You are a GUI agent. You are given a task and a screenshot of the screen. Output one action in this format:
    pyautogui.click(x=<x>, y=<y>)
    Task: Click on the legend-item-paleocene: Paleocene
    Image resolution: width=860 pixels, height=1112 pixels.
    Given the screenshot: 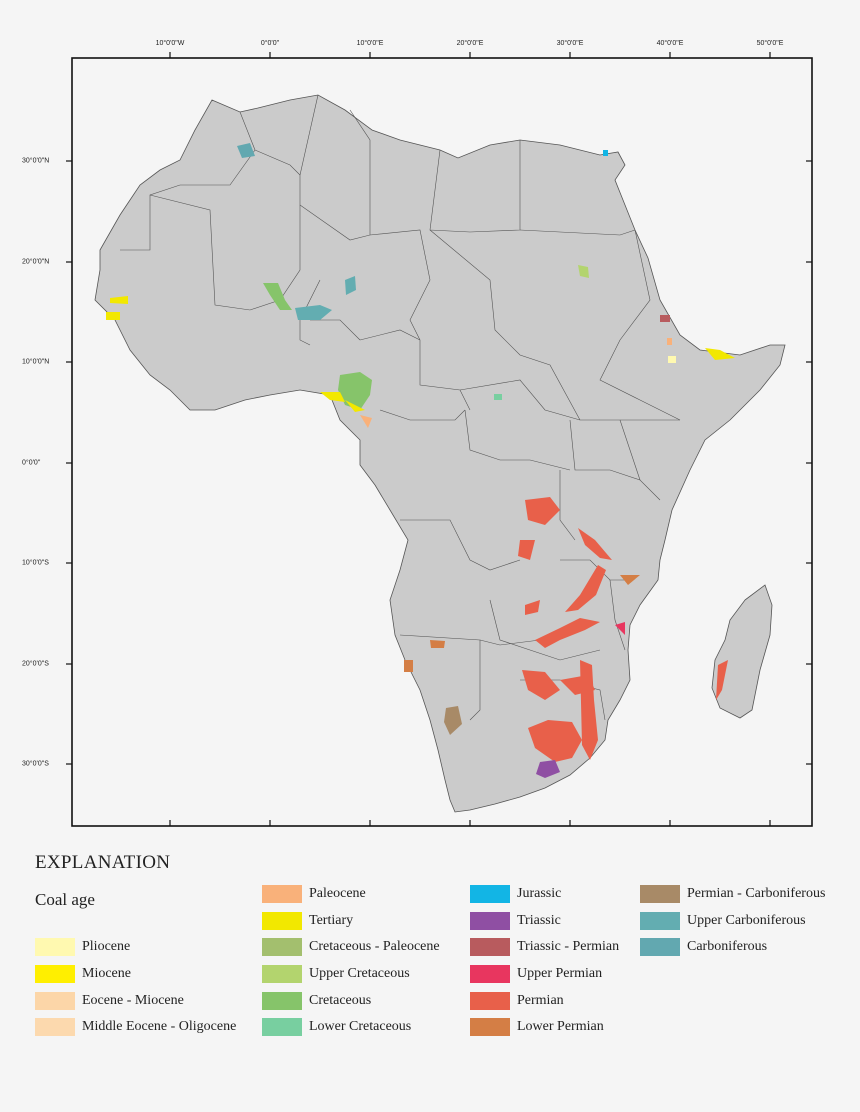 What is the action you would take?
    pyautogui.click(x=314, y=894)
    